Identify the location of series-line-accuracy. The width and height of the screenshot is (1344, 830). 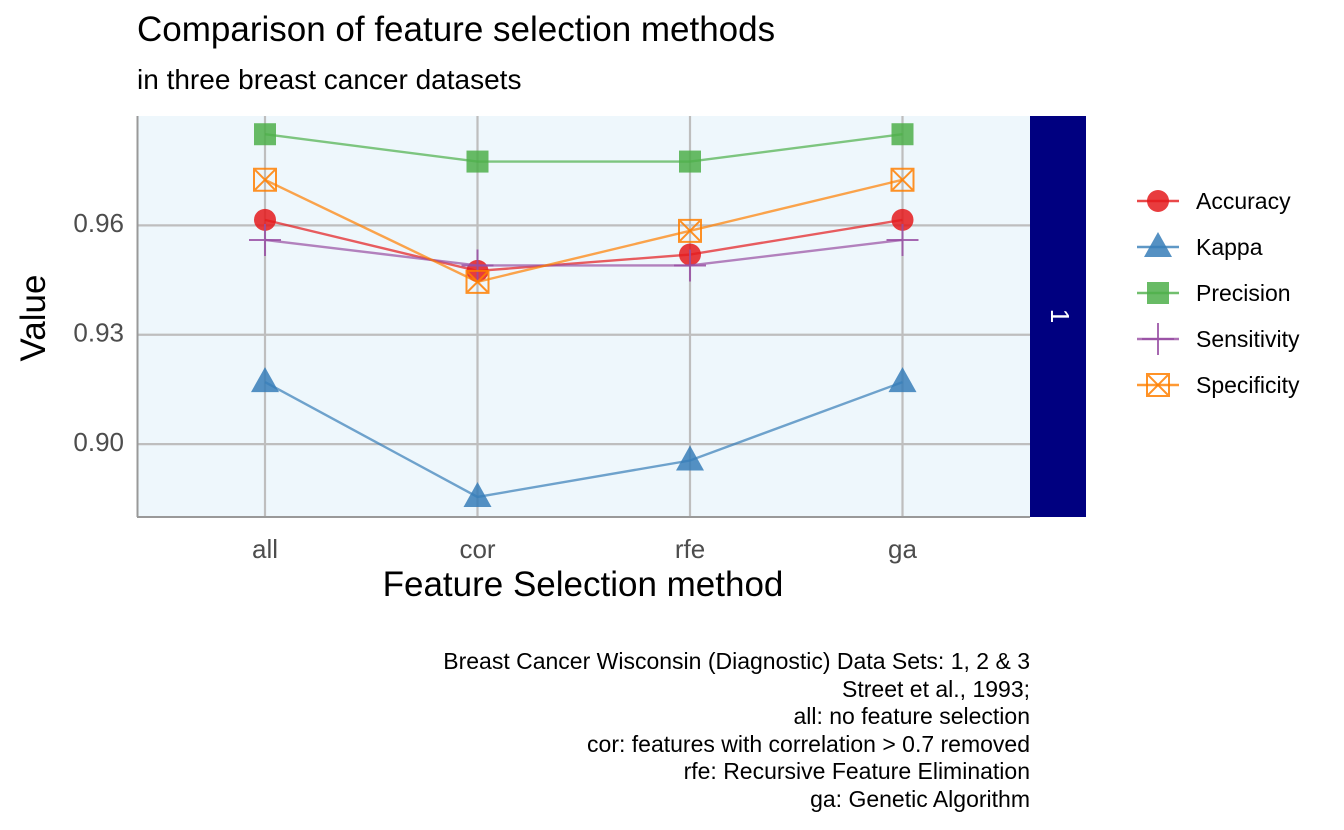
(583, 245).